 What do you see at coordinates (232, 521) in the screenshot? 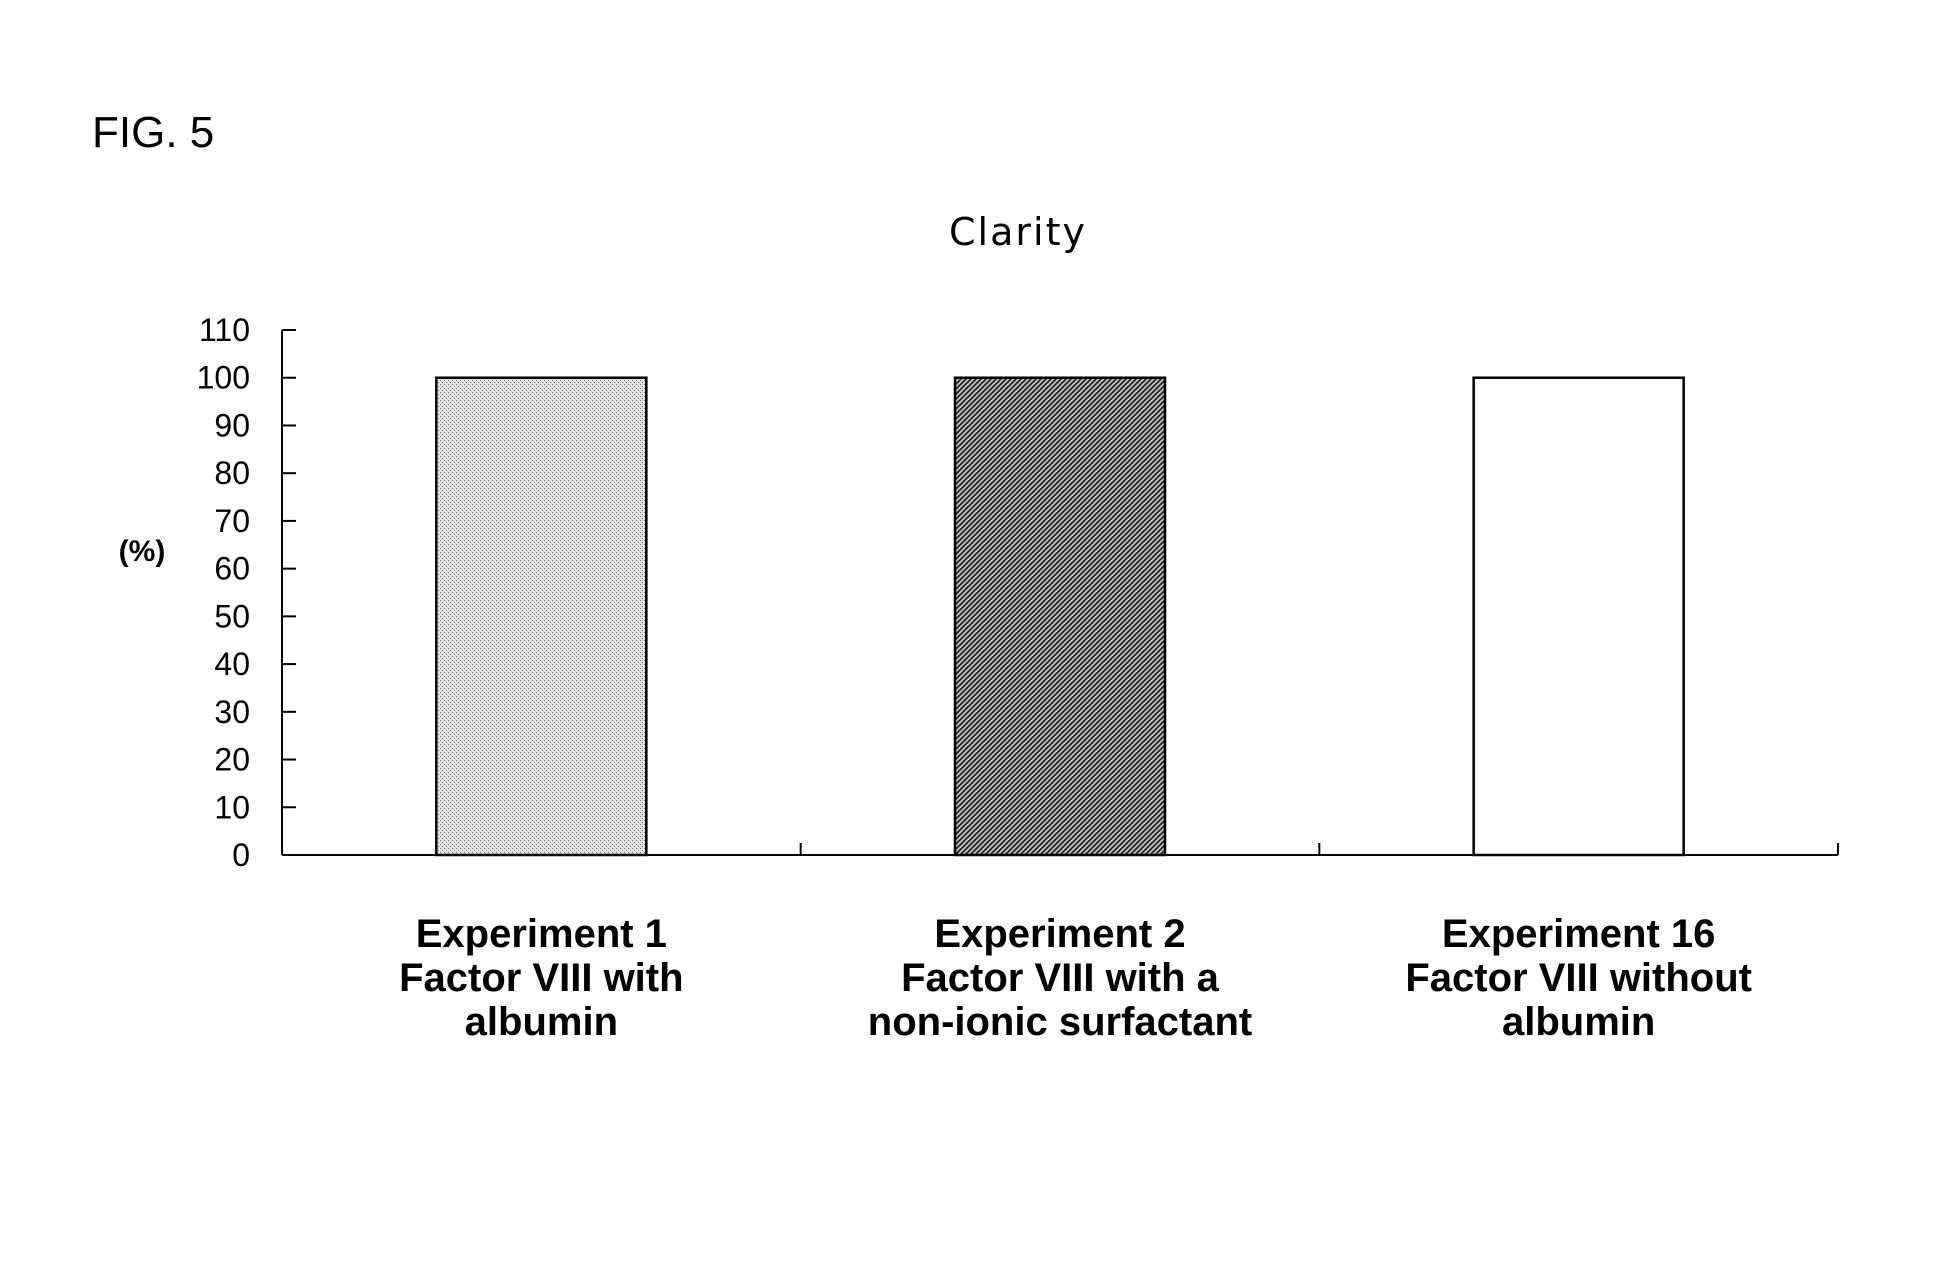
I see `y-tick-label: 70` at bounding box center [232, 521].